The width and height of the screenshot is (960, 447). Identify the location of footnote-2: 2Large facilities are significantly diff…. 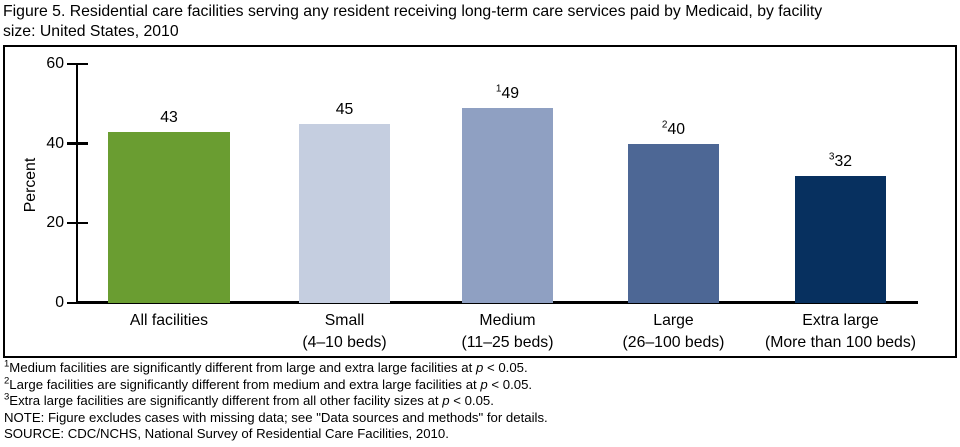
(268, 383).